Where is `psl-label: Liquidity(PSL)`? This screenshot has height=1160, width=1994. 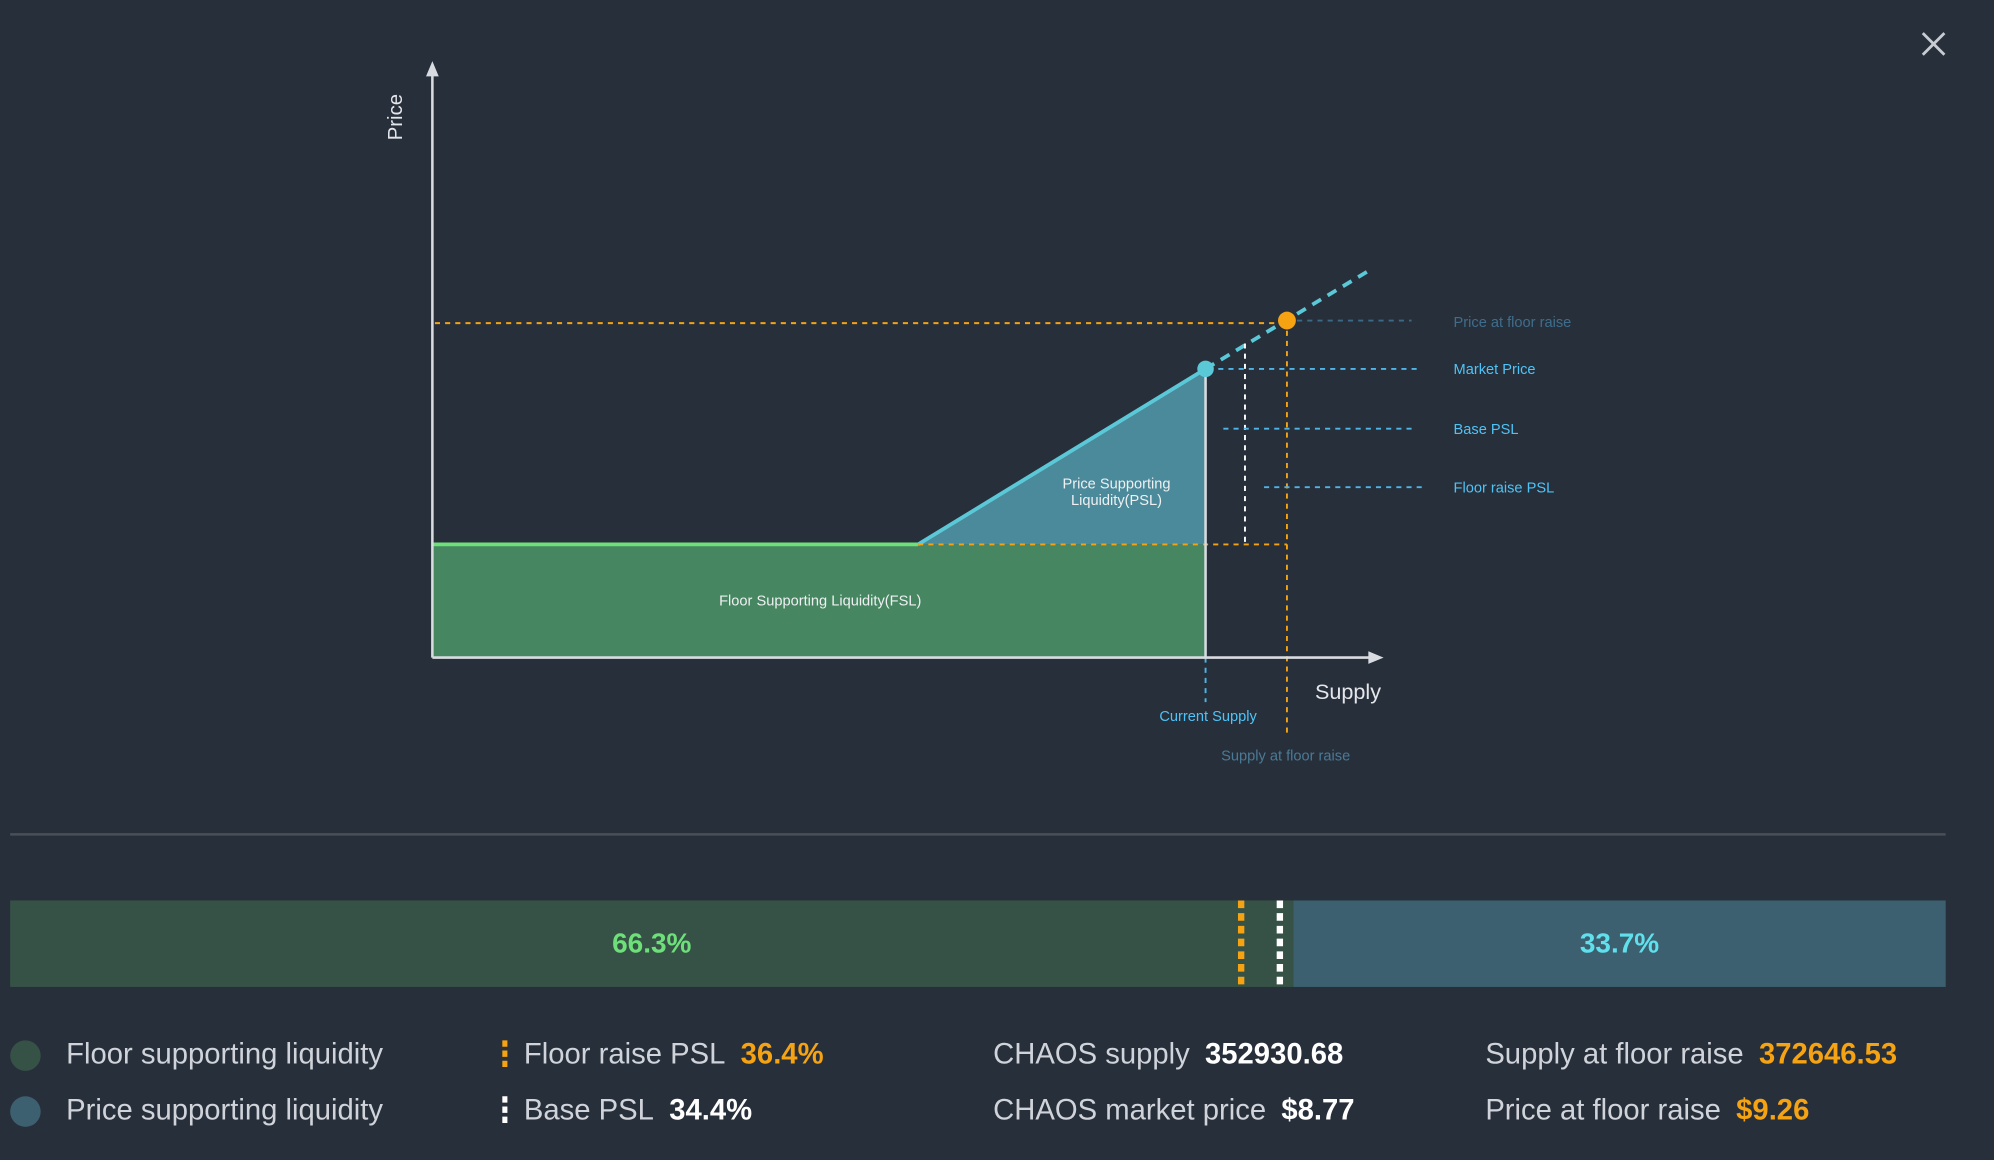
psl-label: Liquidity(PSL) is located at coordinates (1116, 501).